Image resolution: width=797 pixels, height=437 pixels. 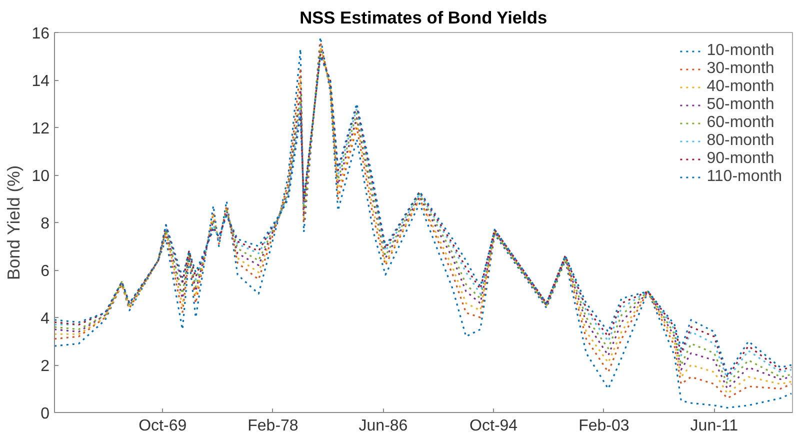 What do you see at coordinates (41, 81) in the screenshot?
I see `y-tick-label: 14` at bounding box center [41, 81].